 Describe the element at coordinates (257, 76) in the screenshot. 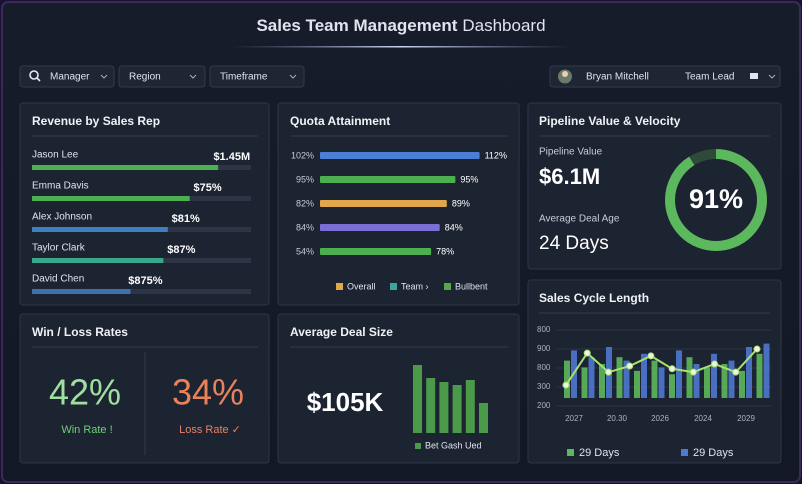

I see `filter-timeframe: Timeframe` at that location.